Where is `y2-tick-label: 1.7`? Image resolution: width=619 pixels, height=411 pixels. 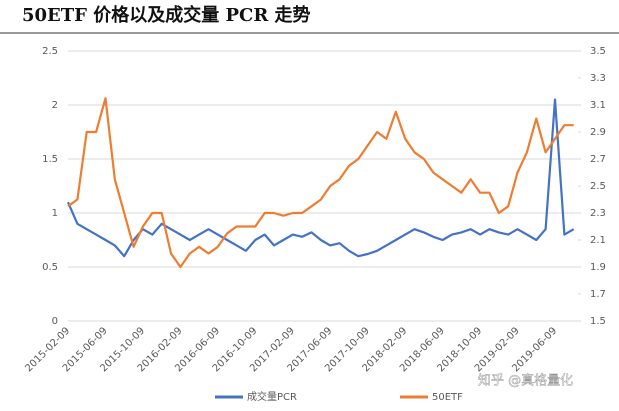
y2-tick-label: 1.7 is located at coordinates (598, 294).